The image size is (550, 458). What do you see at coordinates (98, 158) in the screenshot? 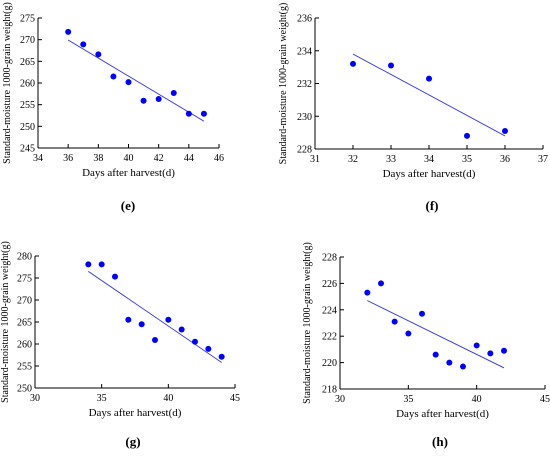
I see `x-tick-label: 38` at bounding box center [98, 158].